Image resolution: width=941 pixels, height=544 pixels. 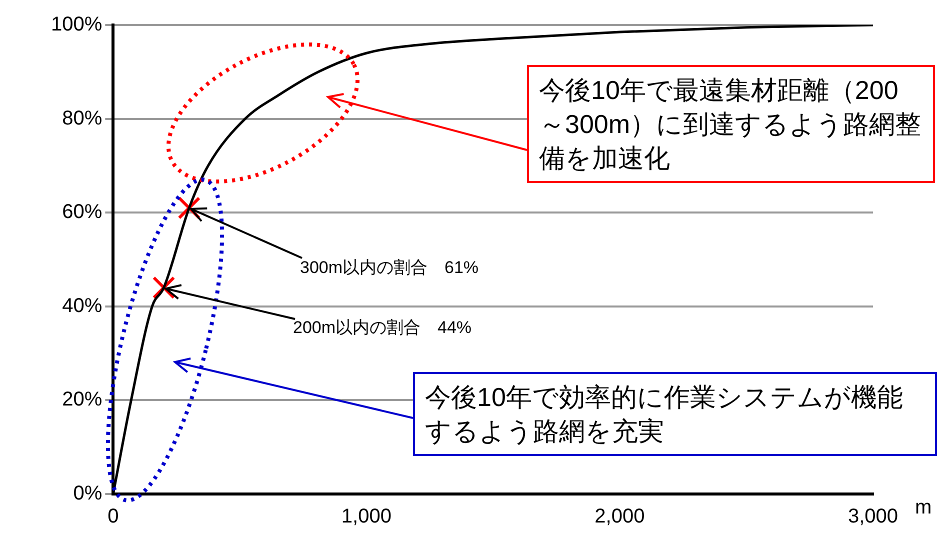 I want to click on y-tick-label: 100%, so click(x=76, y=25).